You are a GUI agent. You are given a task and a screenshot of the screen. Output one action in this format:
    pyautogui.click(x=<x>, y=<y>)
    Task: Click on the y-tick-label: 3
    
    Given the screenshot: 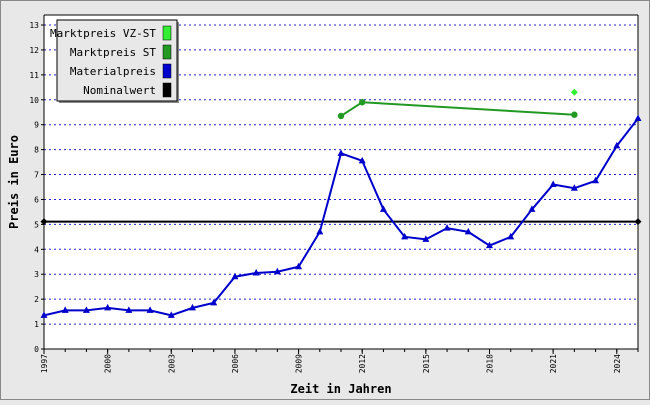 What is the action you would take?
    pyautogui.click(x=36, y=274)
    